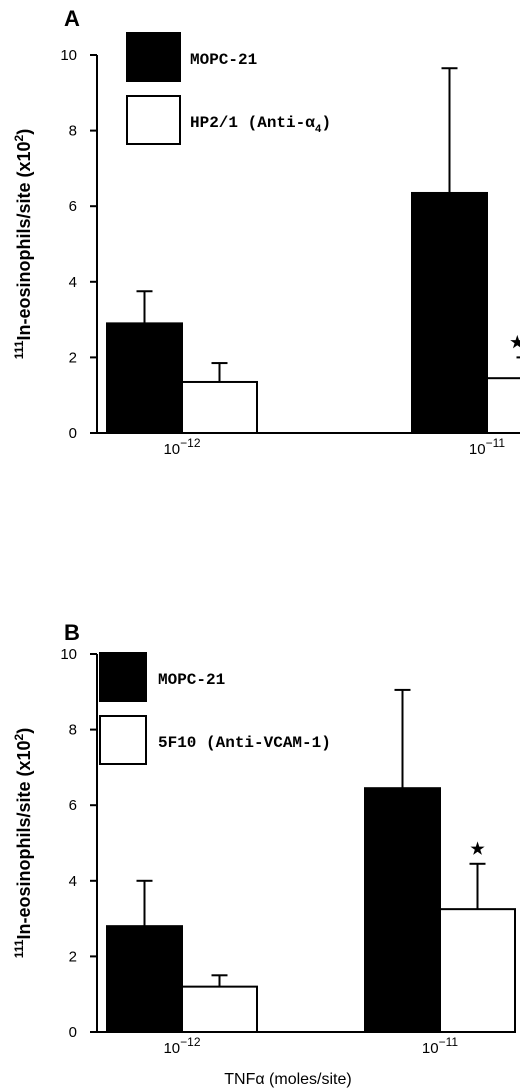  What do you see at coordinates (244, 743) in the screenshot?
I see `legend-label: 5F10 (Anti-VCAM-1)` at bounding box center [244, 743].